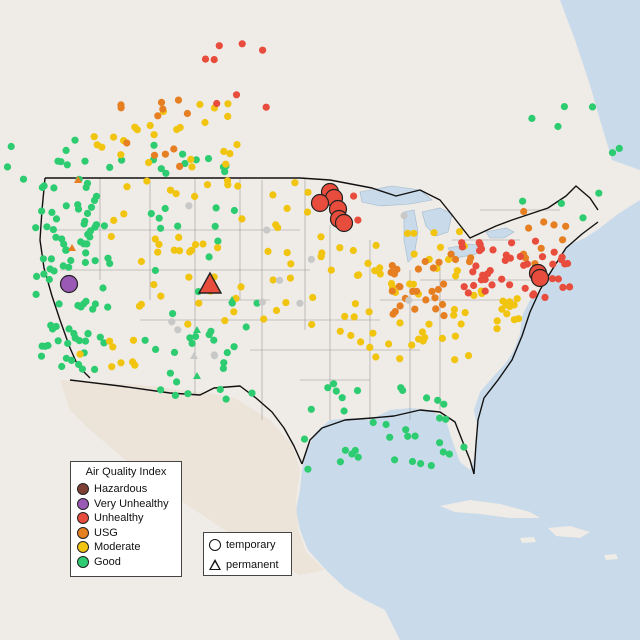 This screenshot has height=640, width=640. I want to click on cuba-island, so click(490, 509).